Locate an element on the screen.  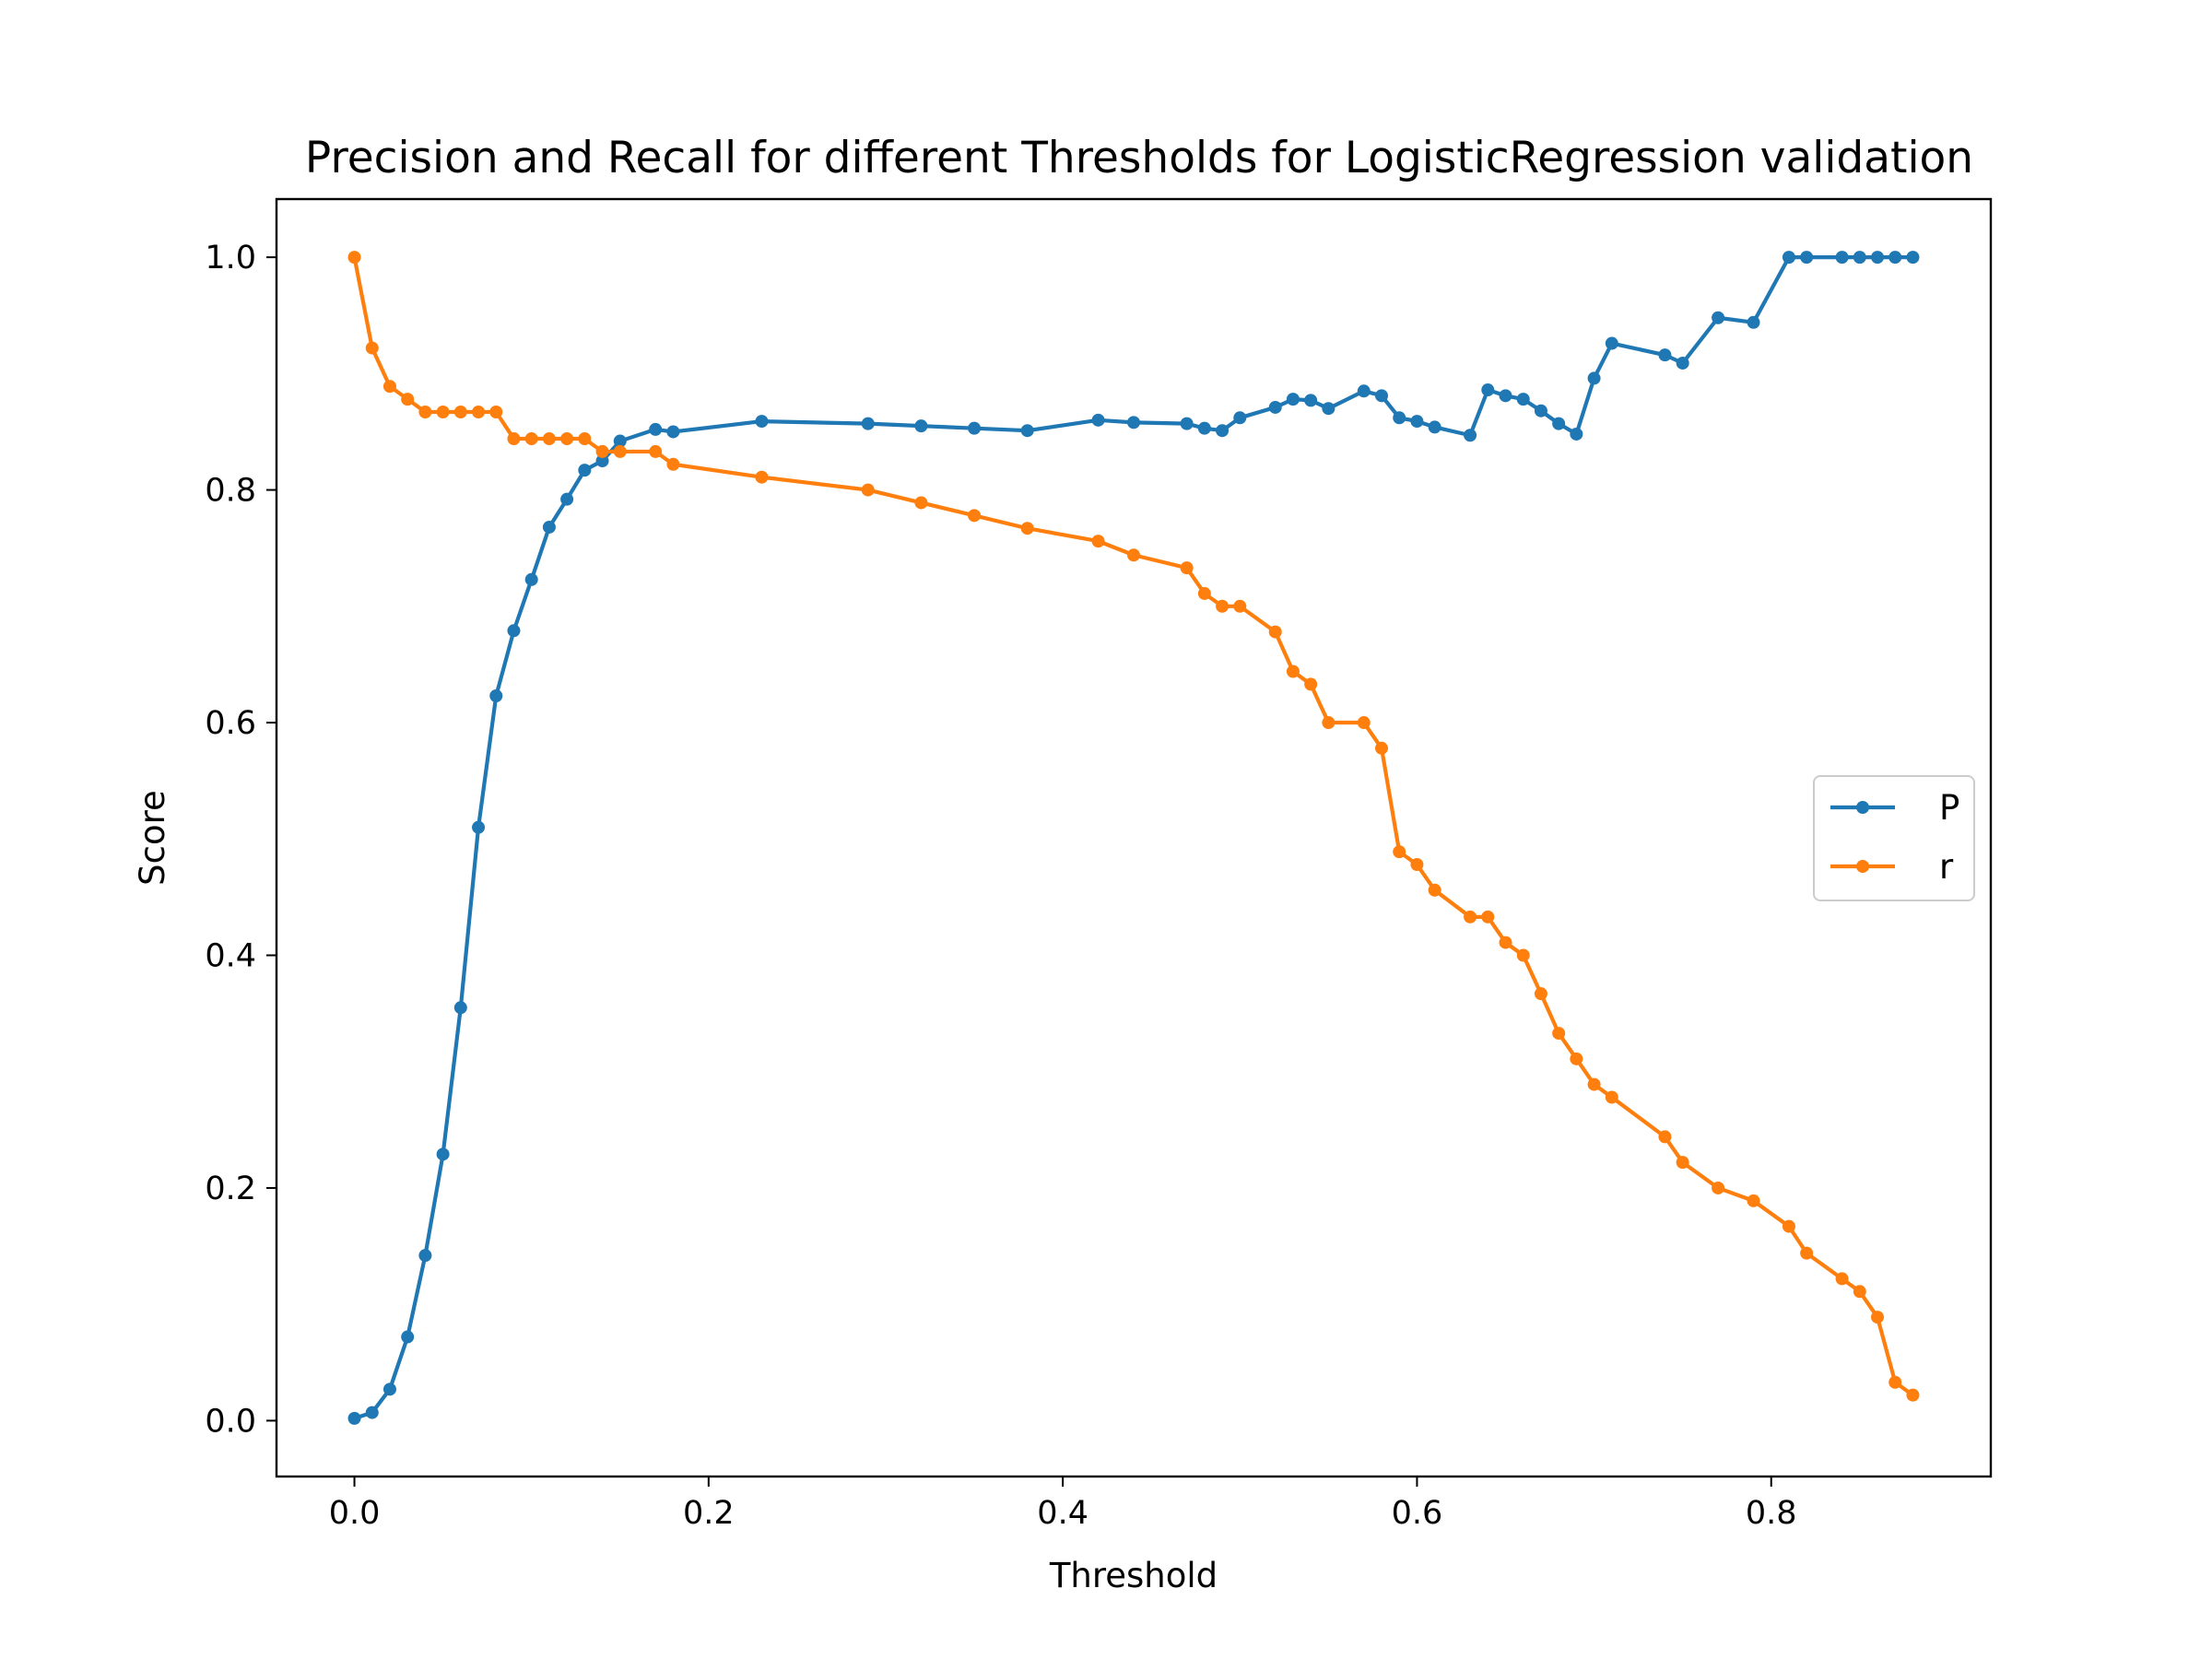
legend-marker-p is located at coordinates (1862, 807).